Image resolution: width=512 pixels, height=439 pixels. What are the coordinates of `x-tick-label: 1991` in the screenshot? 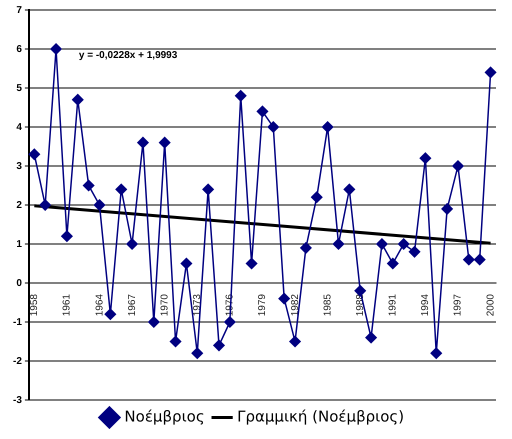 It's located at (393, 305).